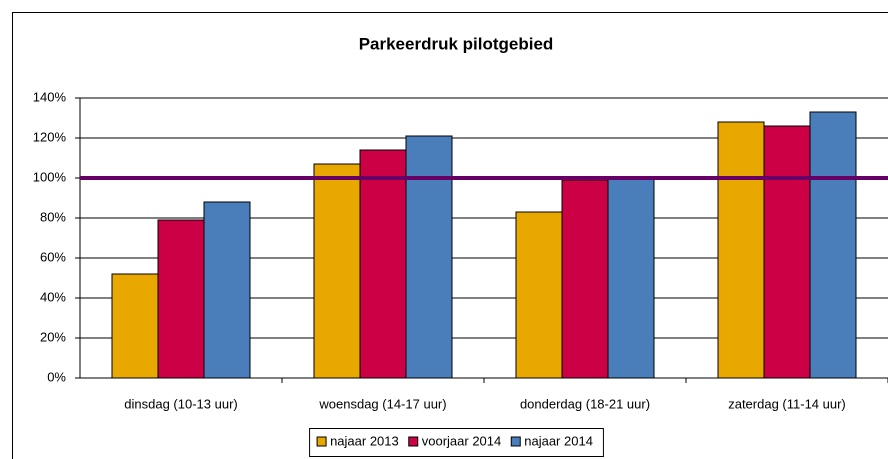  What do you see at coordinates (56, 376) in the screenshot?
I see `y-tick-label: 0%` at bounding box center [56, 376].